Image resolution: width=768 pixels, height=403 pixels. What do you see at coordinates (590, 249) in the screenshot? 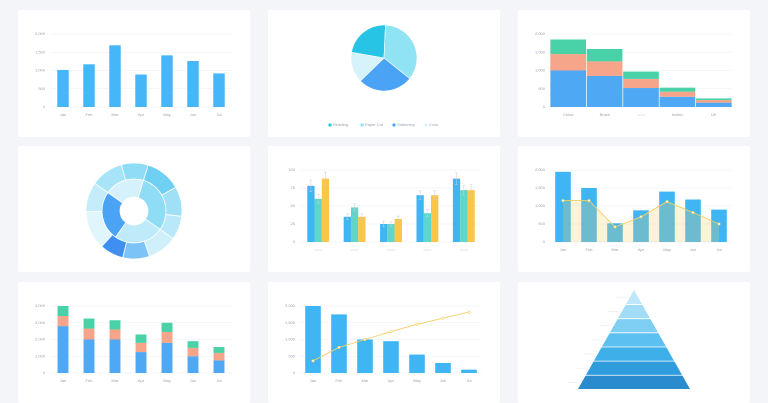
I see `x-tick-label: Feb` at bounding box center [590, 249].